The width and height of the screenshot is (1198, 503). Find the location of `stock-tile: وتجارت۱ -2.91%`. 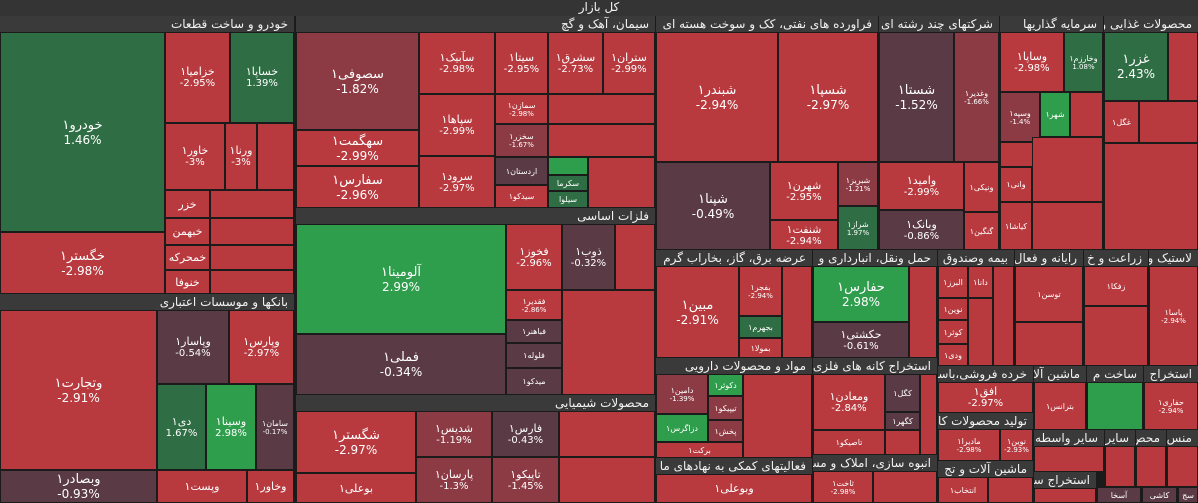

stock-tile: وتجارت۱ -2.91% is located at coordinates (78, 390).